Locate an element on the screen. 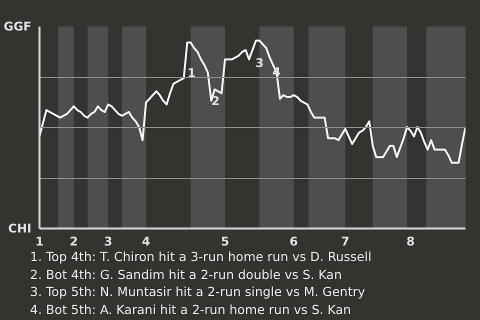 The height and width of the screenshot is (320, 480). annotation: 3 is located at coordinates (259, 63).